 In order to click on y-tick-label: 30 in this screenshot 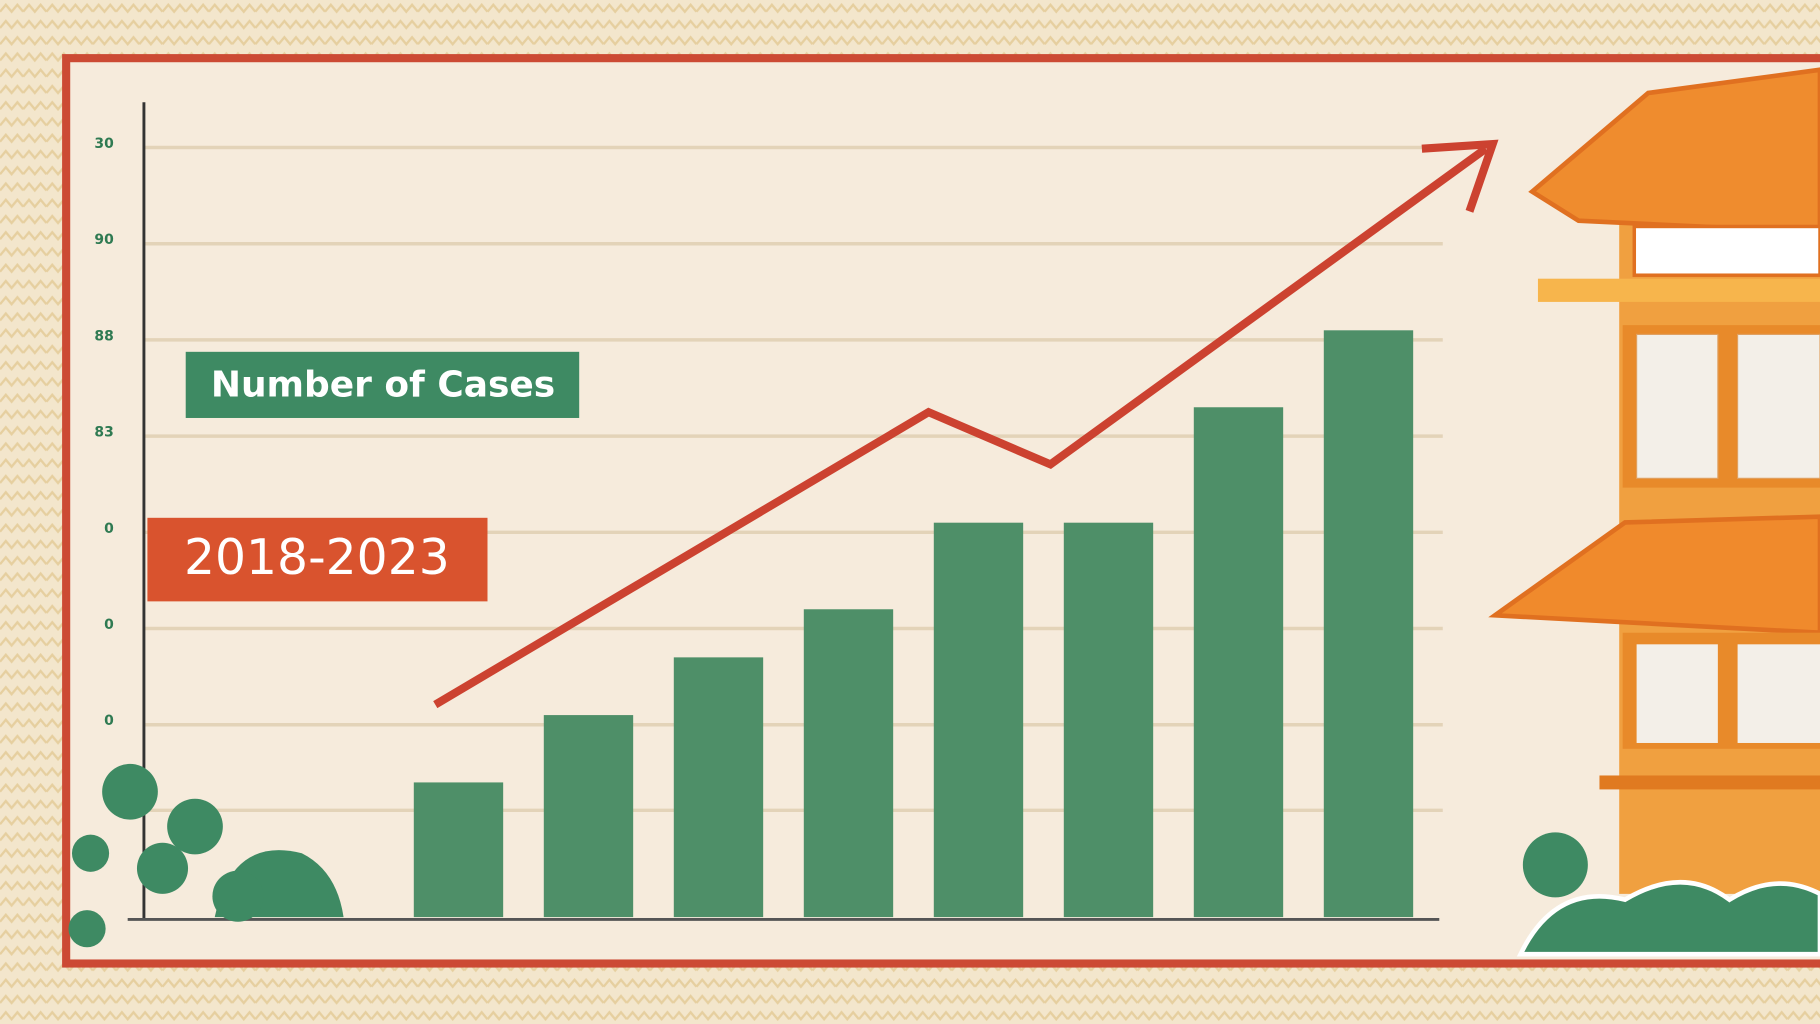, I will do `click(104, 144)`.